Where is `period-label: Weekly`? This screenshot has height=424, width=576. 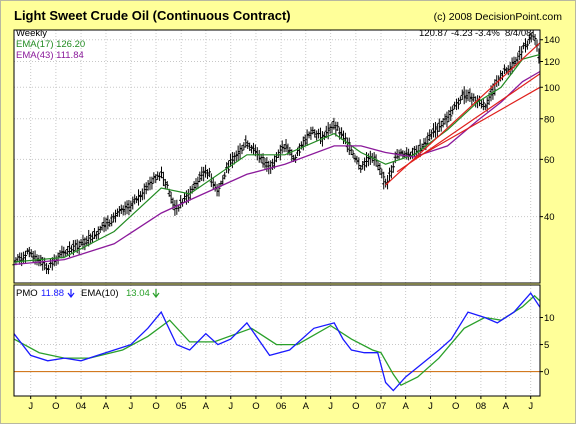 period-label: Weekly is located at coordinates (31, 33).